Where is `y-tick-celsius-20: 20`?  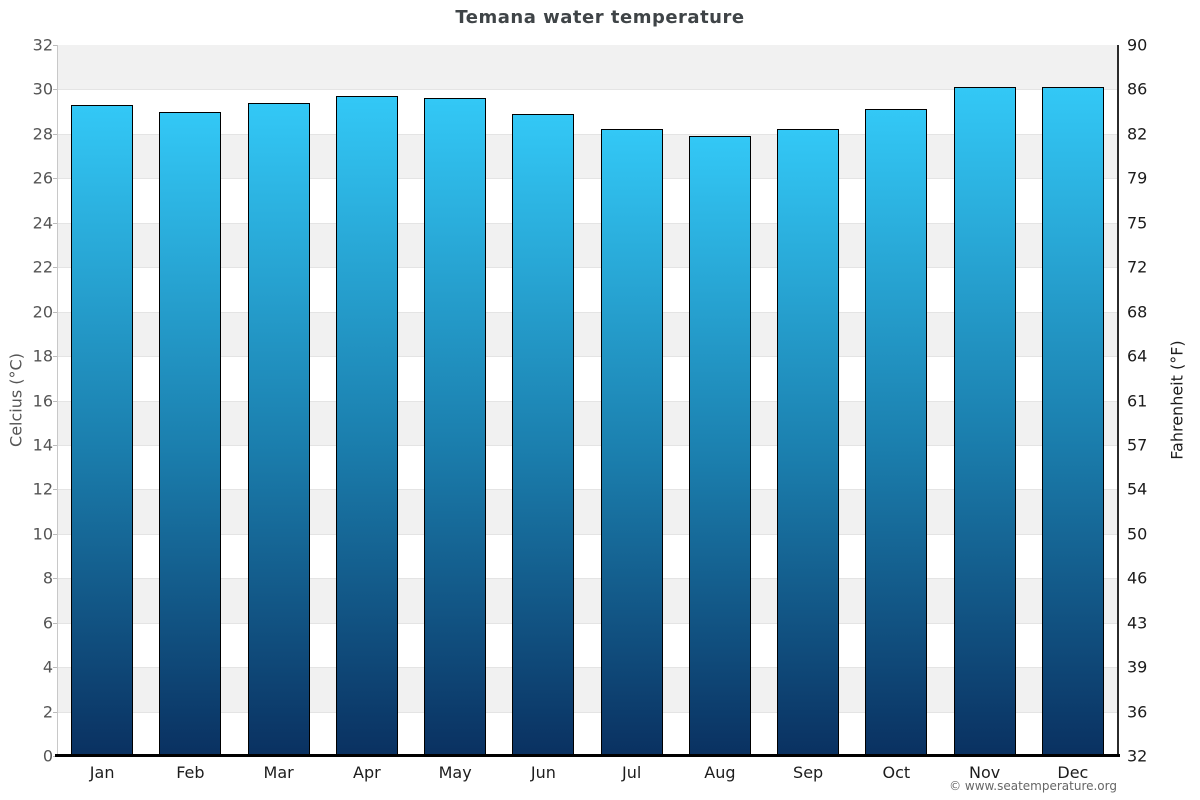 y-tick-celsius-20: 20 is located at coordinates (42, 312).